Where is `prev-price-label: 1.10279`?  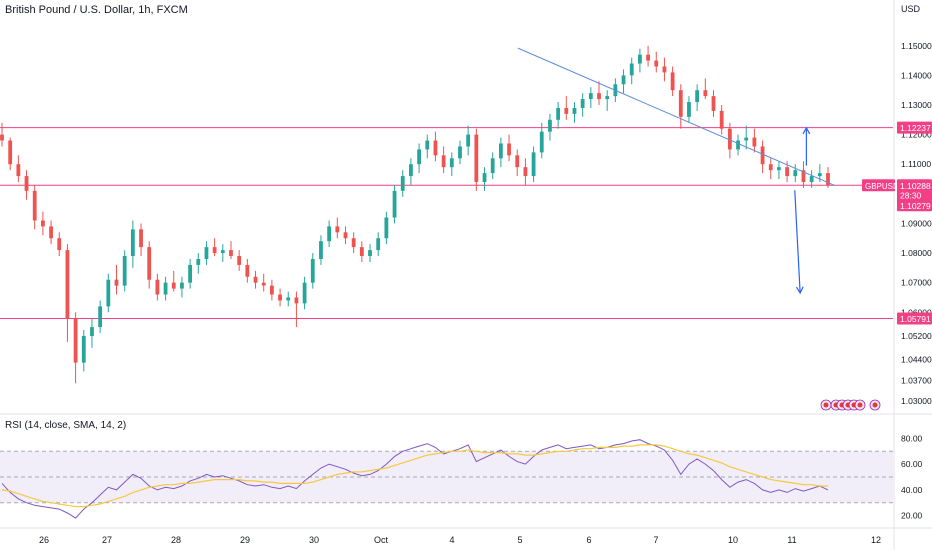 prev-price-label: 1.10279 is located at coordinates (915, 206).